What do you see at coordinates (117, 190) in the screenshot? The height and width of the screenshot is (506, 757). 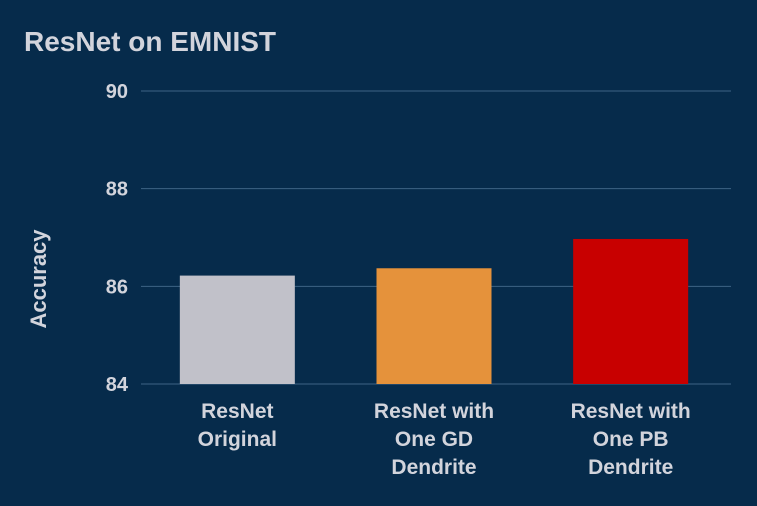 I see `y-tick-label: 88` at bounding box center [117, 190].